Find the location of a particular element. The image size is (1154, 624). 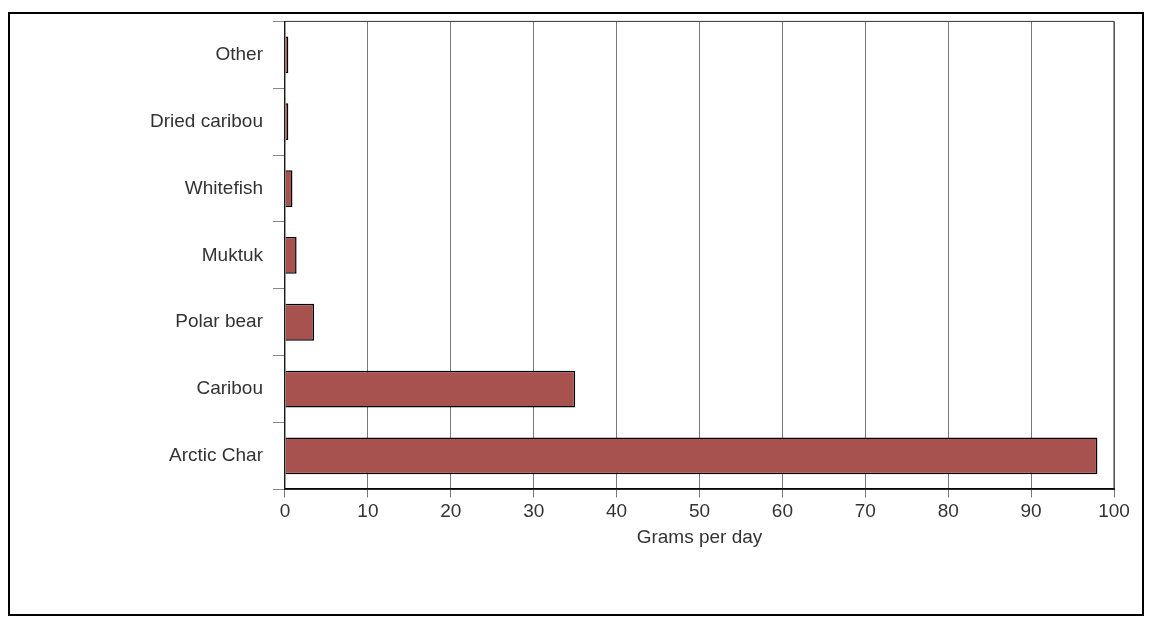

x-tick-label: 0 is located at coordinates (285, 511).